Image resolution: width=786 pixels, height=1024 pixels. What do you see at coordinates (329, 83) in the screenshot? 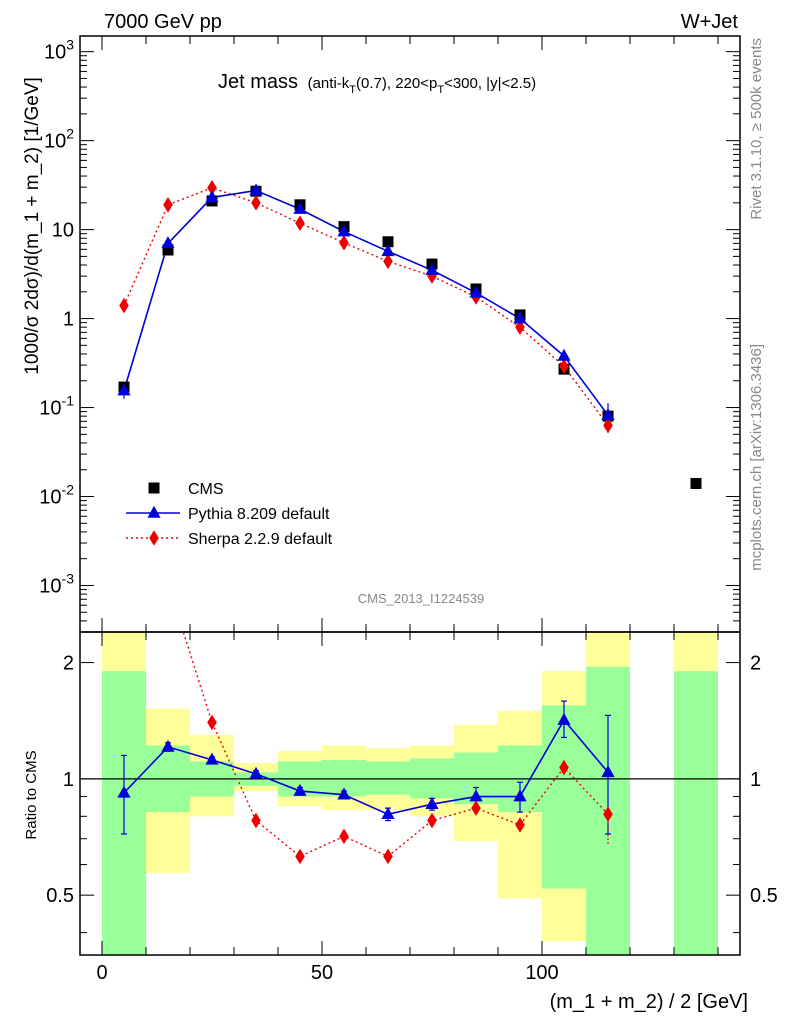
I see `title-detail-prefix: (anti-k` at bounding box center [329, 83].